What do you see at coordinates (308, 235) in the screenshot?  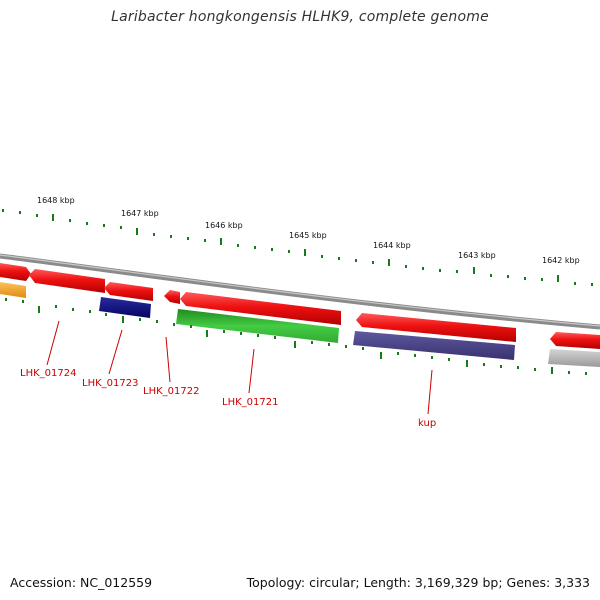 I see `kbp-label-1645: 1645 kbp` at bounding box center [308, 235].